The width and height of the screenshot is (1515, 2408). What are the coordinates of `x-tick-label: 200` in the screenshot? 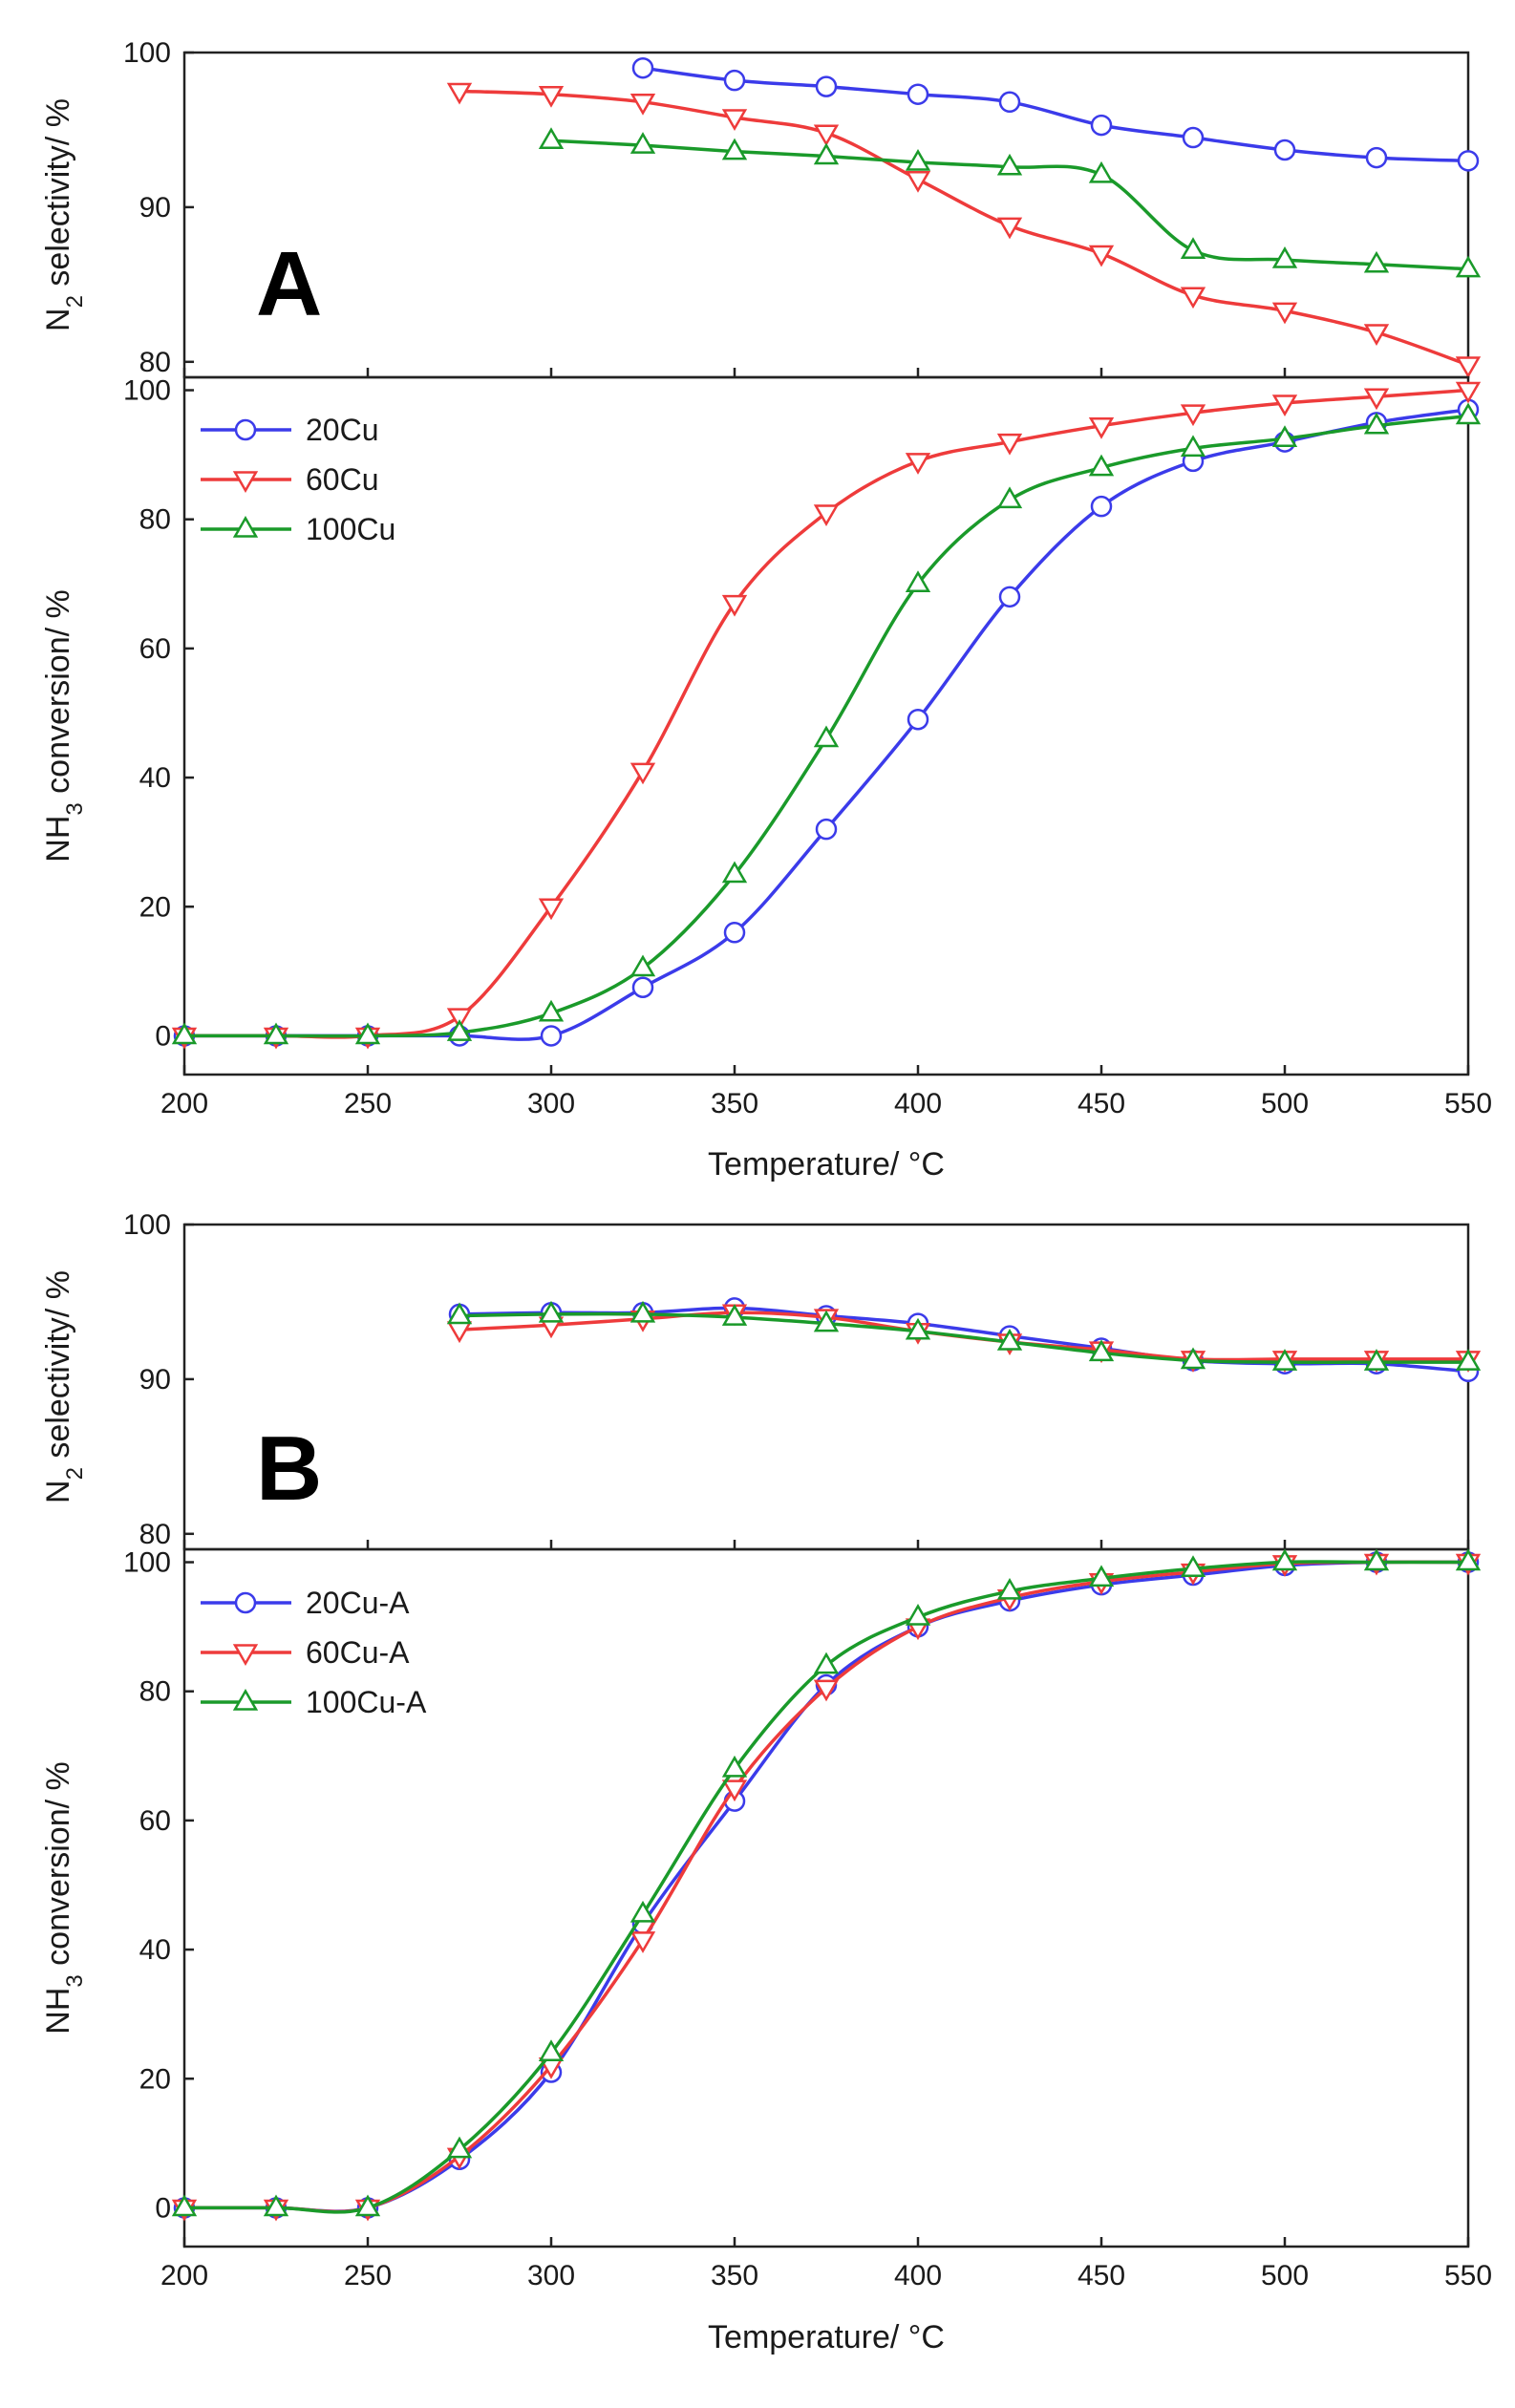 It's located at (184, 2275).